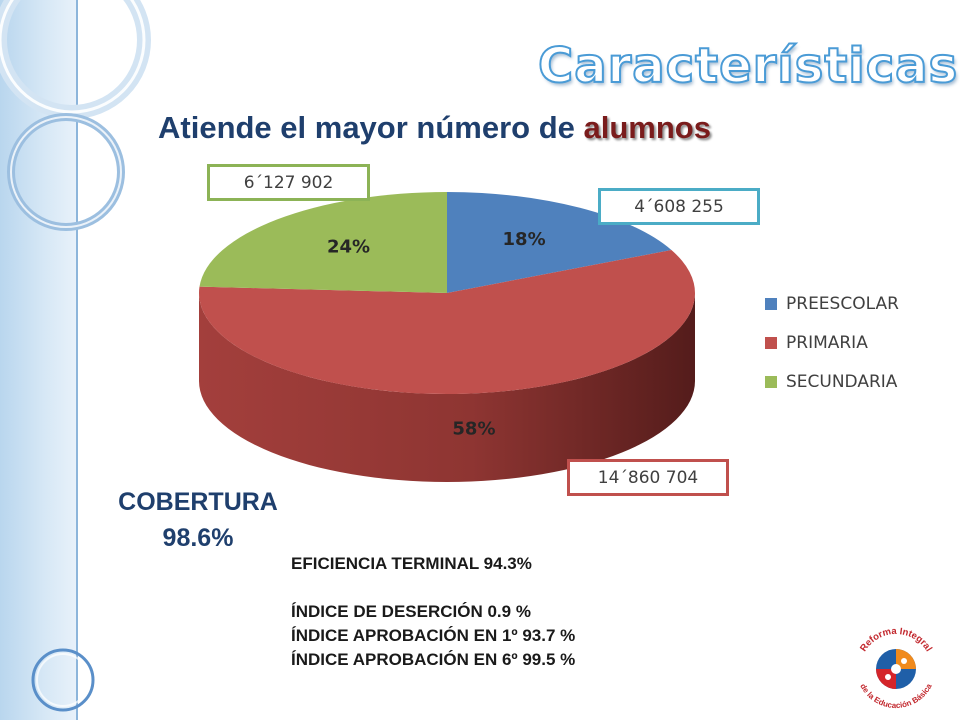 Image resolution: width=960 pixels, height=720 pixels. I want to click on stats-spacer, so click(433, 588).